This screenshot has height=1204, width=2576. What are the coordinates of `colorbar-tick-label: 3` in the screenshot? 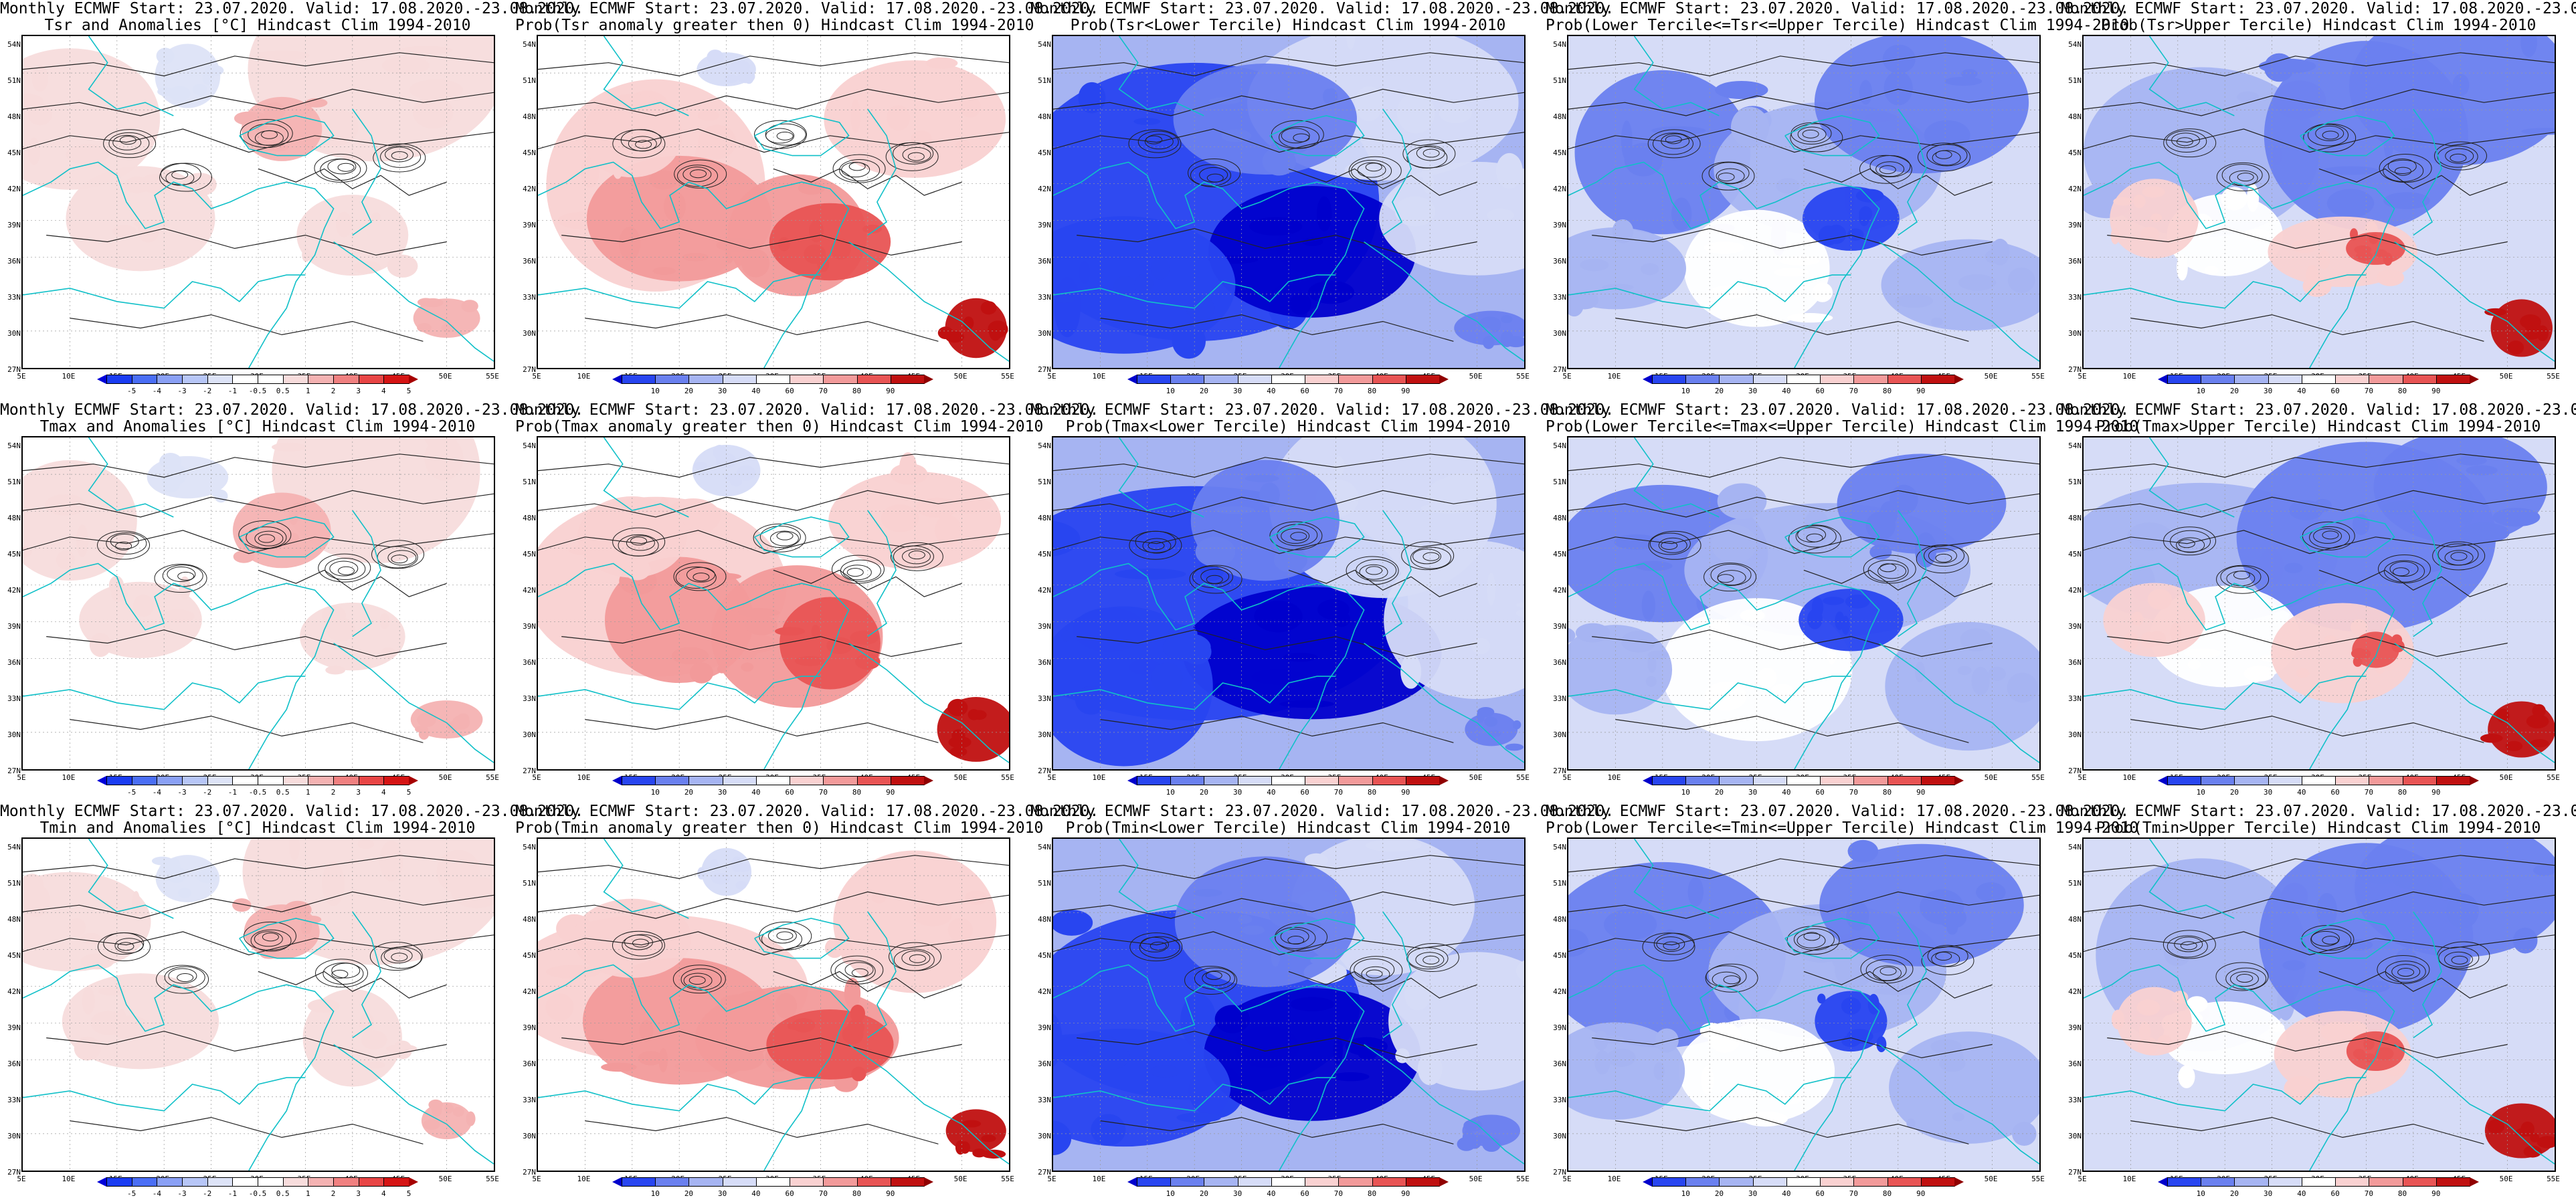 It's located at (358, 792).